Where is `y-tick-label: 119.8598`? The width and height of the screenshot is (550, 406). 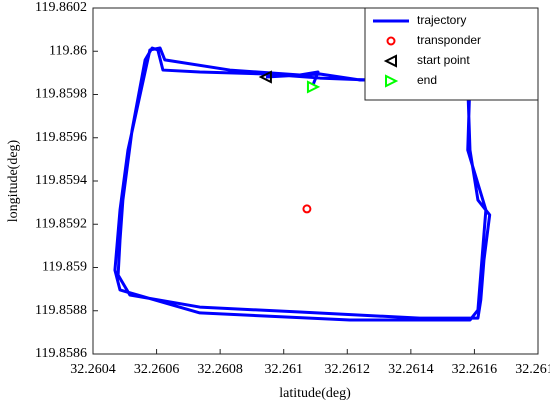
y-tick-label: 119.8598 is located at coordinates (61, 94).